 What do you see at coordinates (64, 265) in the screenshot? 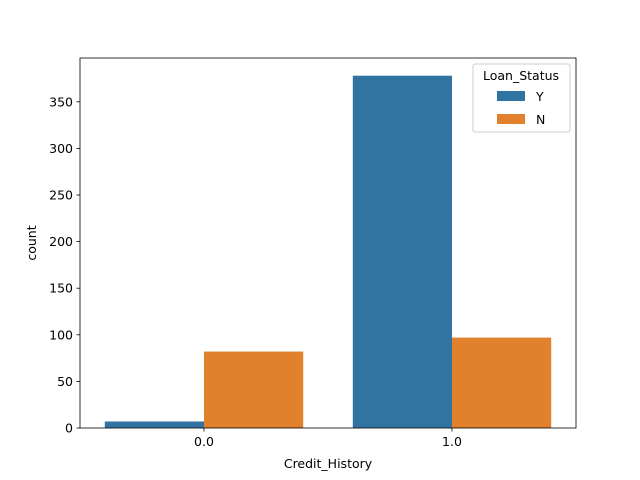
I see `y-axis-ticks: 0 50 100 150 200 250 300 350` at bounding box center [64, 265].